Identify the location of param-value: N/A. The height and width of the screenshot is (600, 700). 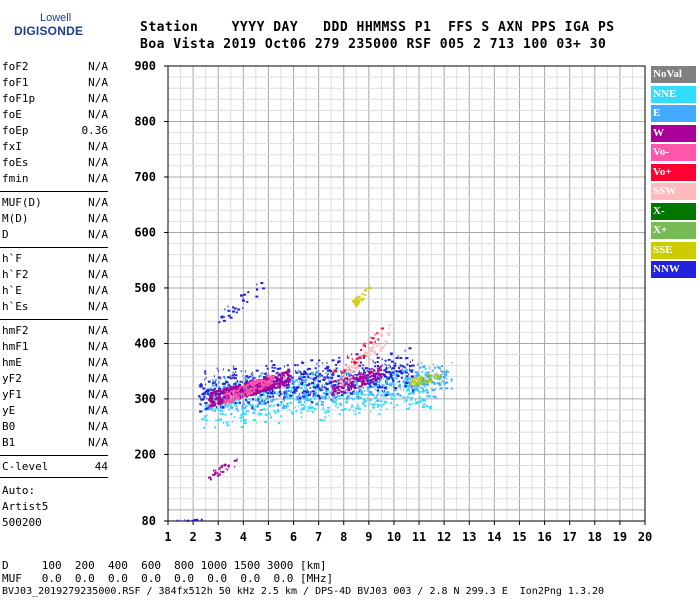
(98, 410).